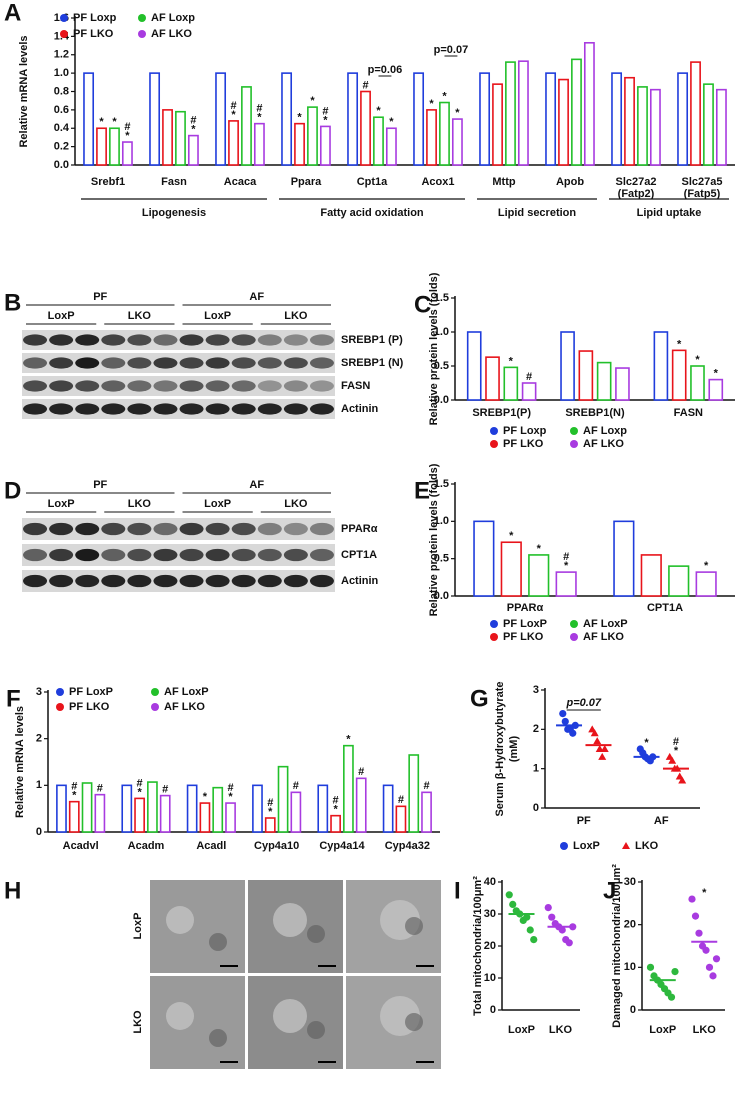  What do you see at coordinates (174, 213) in the screenshot?
I see `group-label: Lipogenesis` at bounding box center [174, 213].